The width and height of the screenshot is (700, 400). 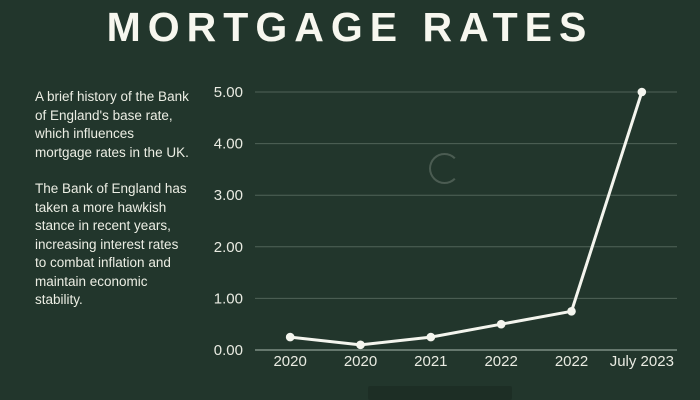 What do you see at coordinates (228, 195) in the screenshot?
I see `y-axis-tick-label: 3.00` at bounding box center [228, 195].